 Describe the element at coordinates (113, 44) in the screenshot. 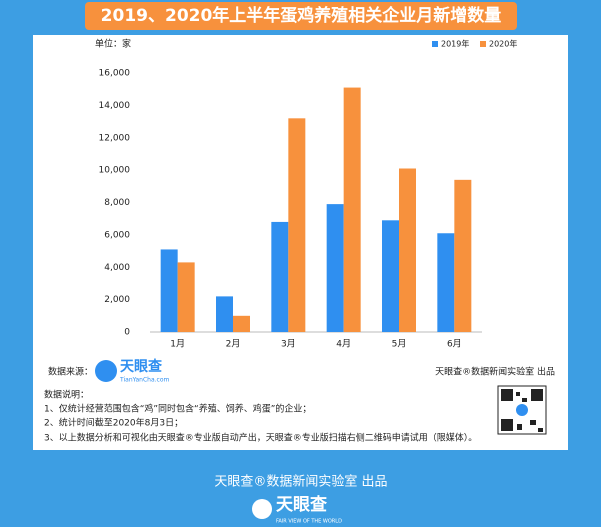

I see `unit-label: 单位：家` at that location.